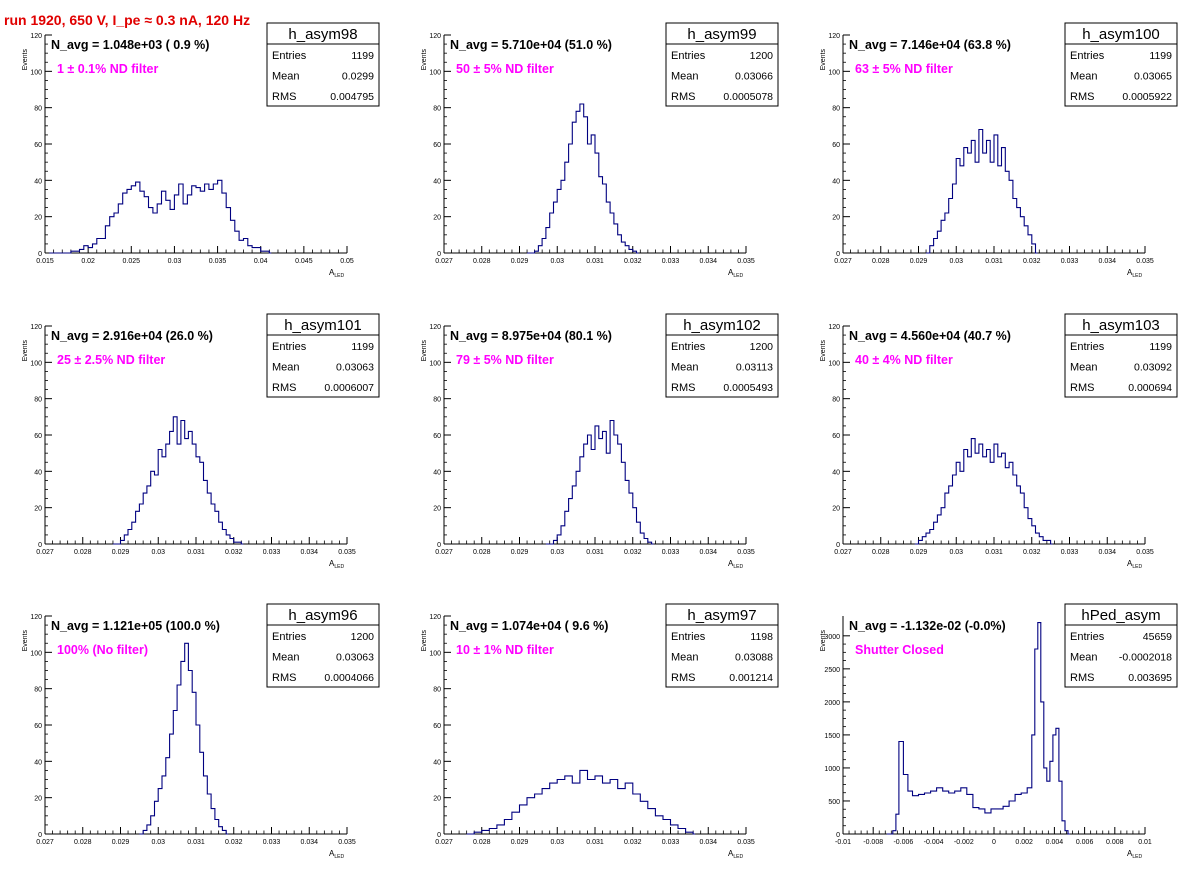 The height and width of the screenshot is (872, 1196). I want to click on x-tick-label: 0.029, so click(121, 552).